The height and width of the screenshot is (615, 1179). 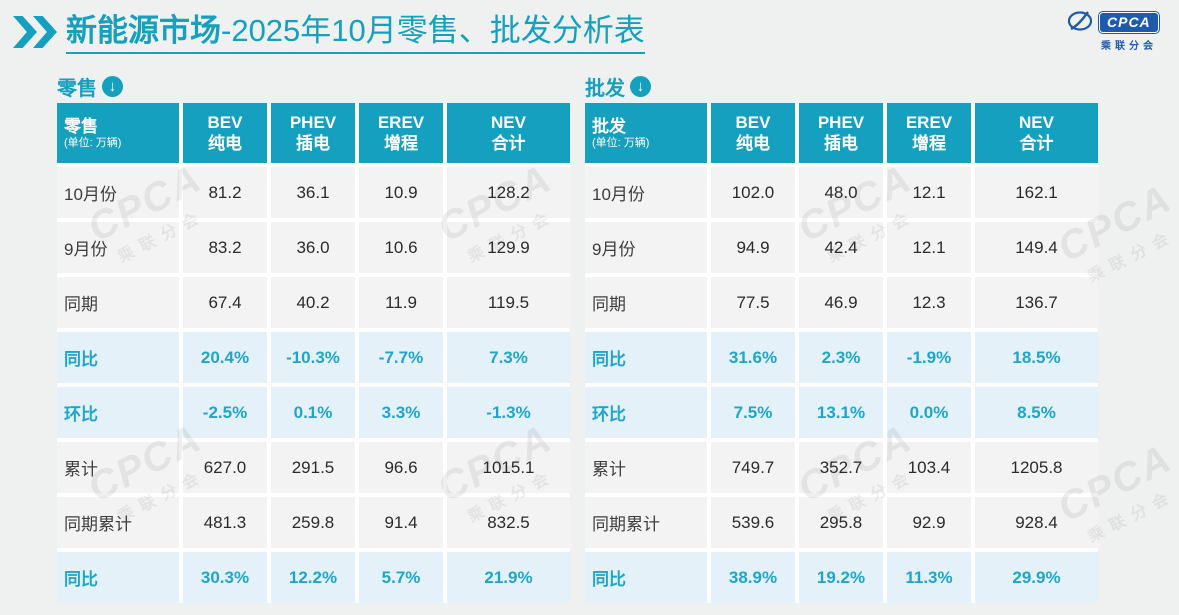 I want to click on value-cell: 38.9%, so click(x=753, y=577).